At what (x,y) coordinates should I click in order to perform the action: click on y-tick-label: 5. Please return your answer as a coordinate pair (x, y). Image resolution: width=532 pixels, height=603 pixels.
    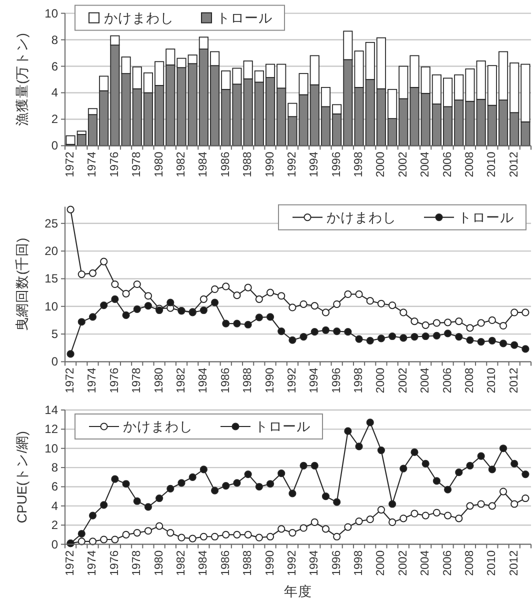
    Looking at the image, I should click on (54, 334).